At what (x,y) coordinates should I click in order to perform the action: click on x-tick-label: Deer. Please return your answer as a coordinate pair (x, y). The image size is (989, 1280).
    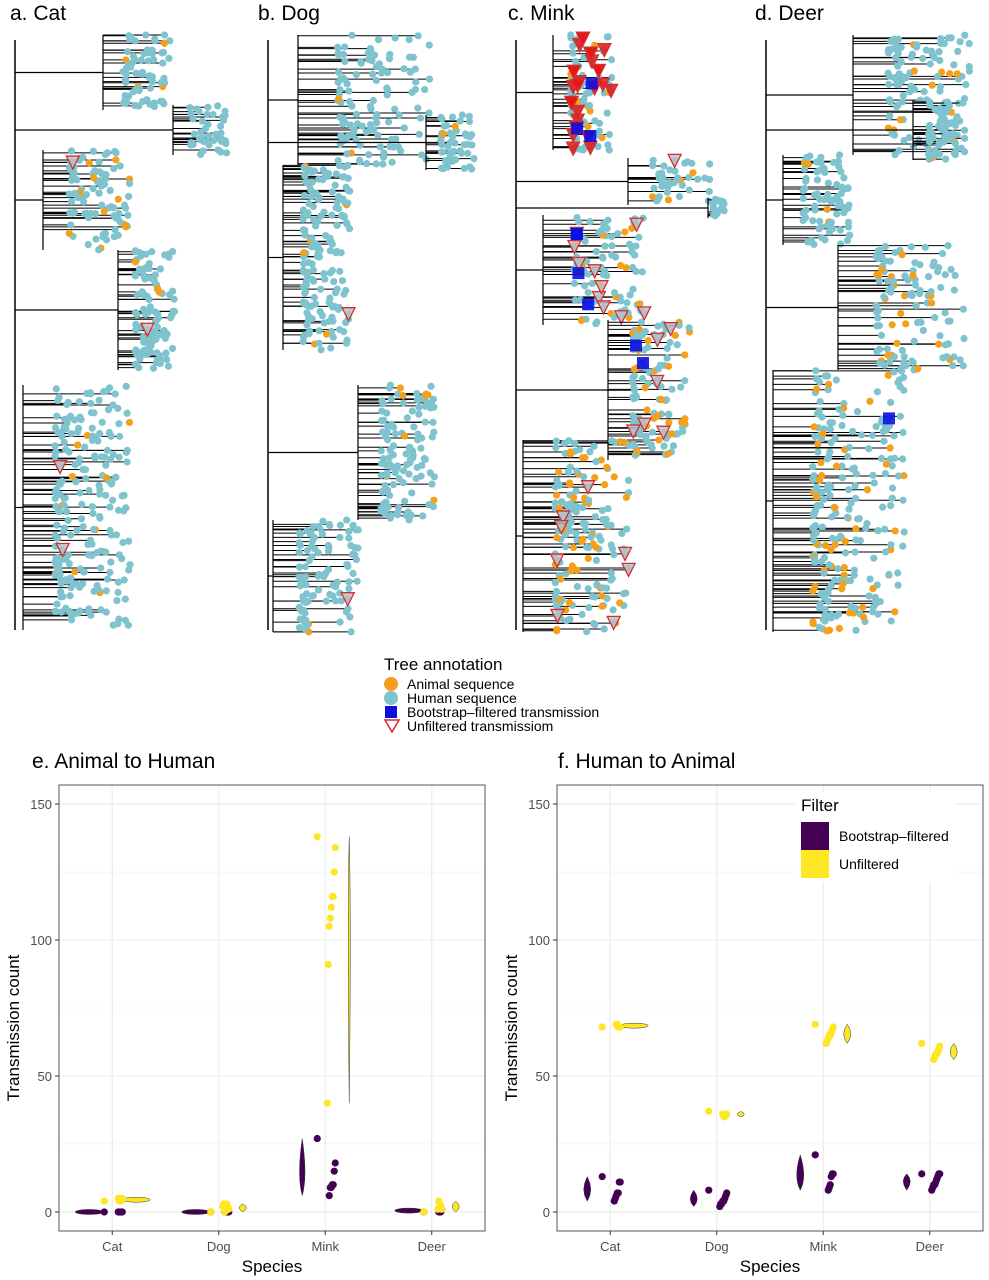
    Looking at the image, I should click on (432, 1246).